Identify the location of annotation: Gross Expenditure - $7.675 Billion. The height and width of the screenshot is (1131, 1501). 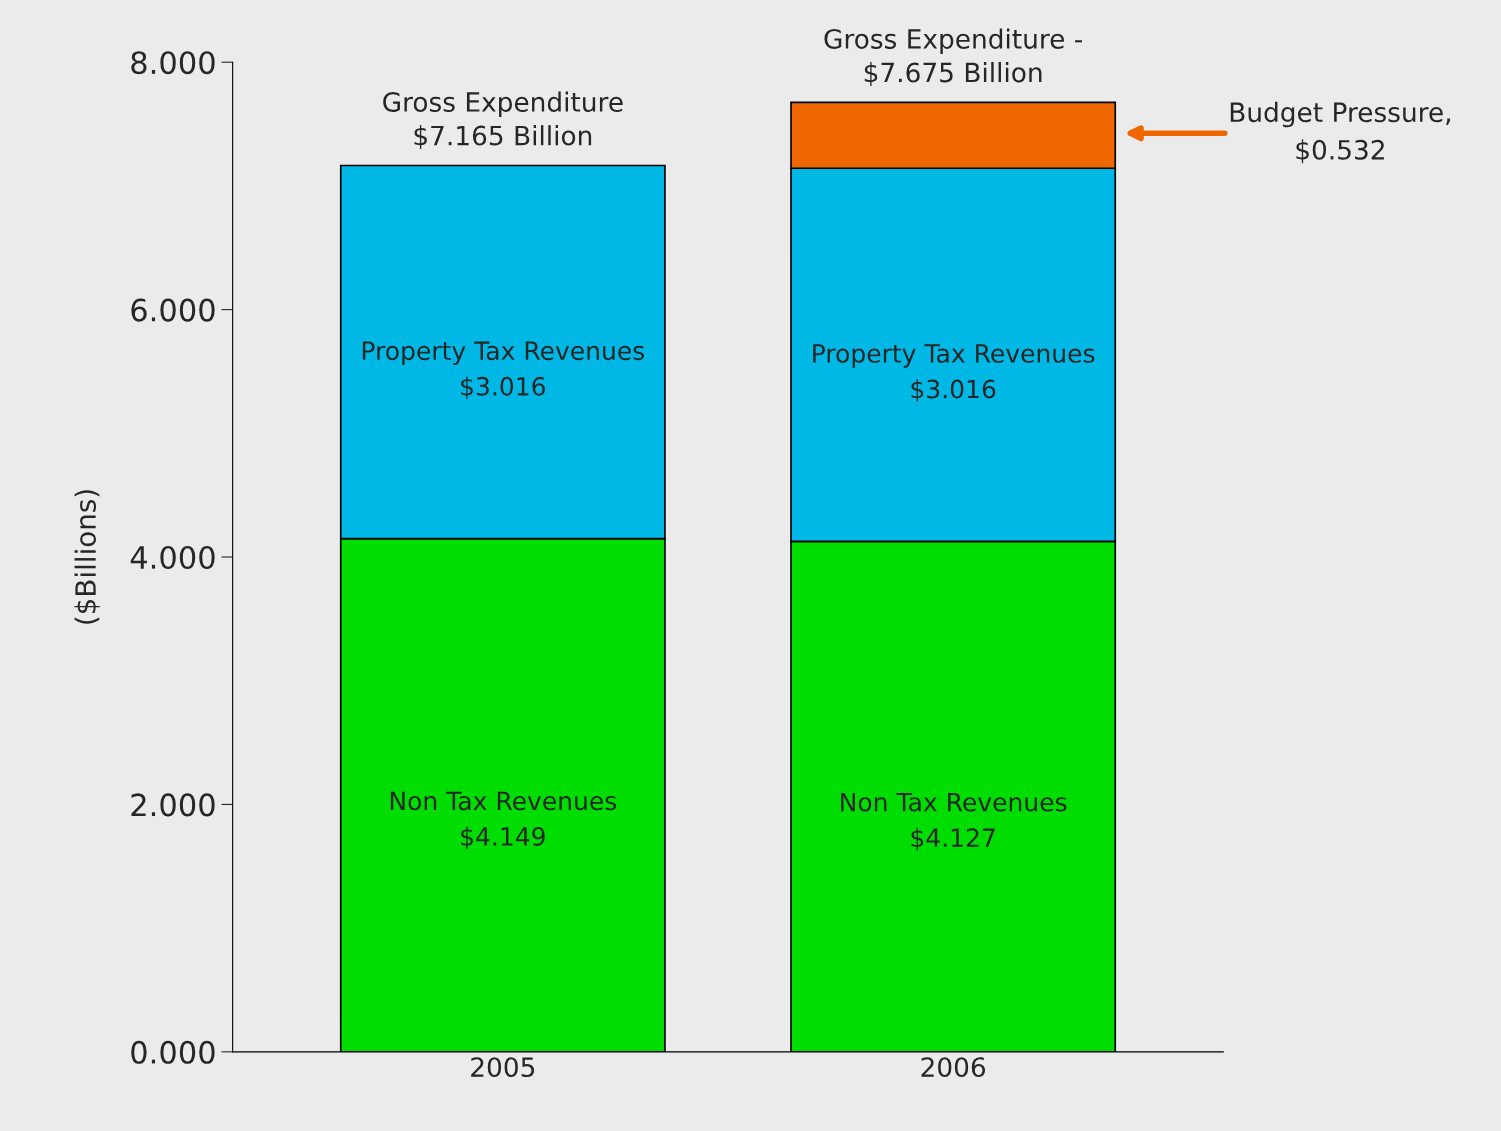
(953, 57).